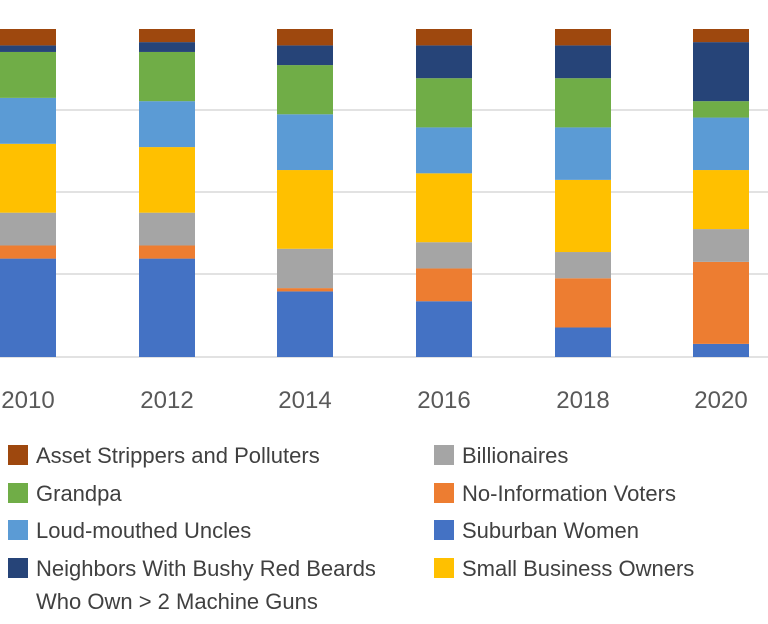 The width and height of the screenshot is (768, 624). I want to click on legend-item-asset-strippers-and-polluters: Asset Strippers and Polluters, so click(164, 455).